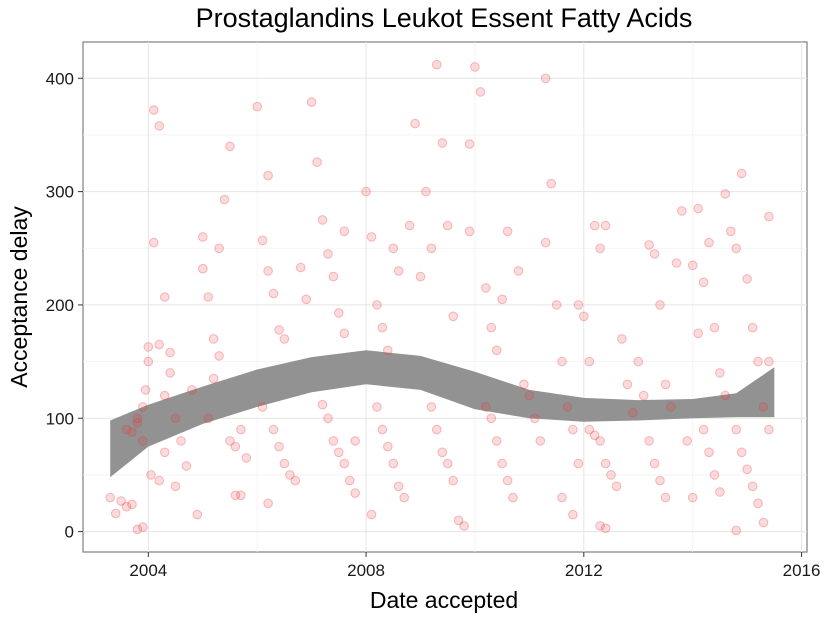 This screenshot has height=618, width=825. What do you see at coordinates (60, 305) in the screenshot?
I see `y-tick-label: 200` at bounding box center [60, 305].